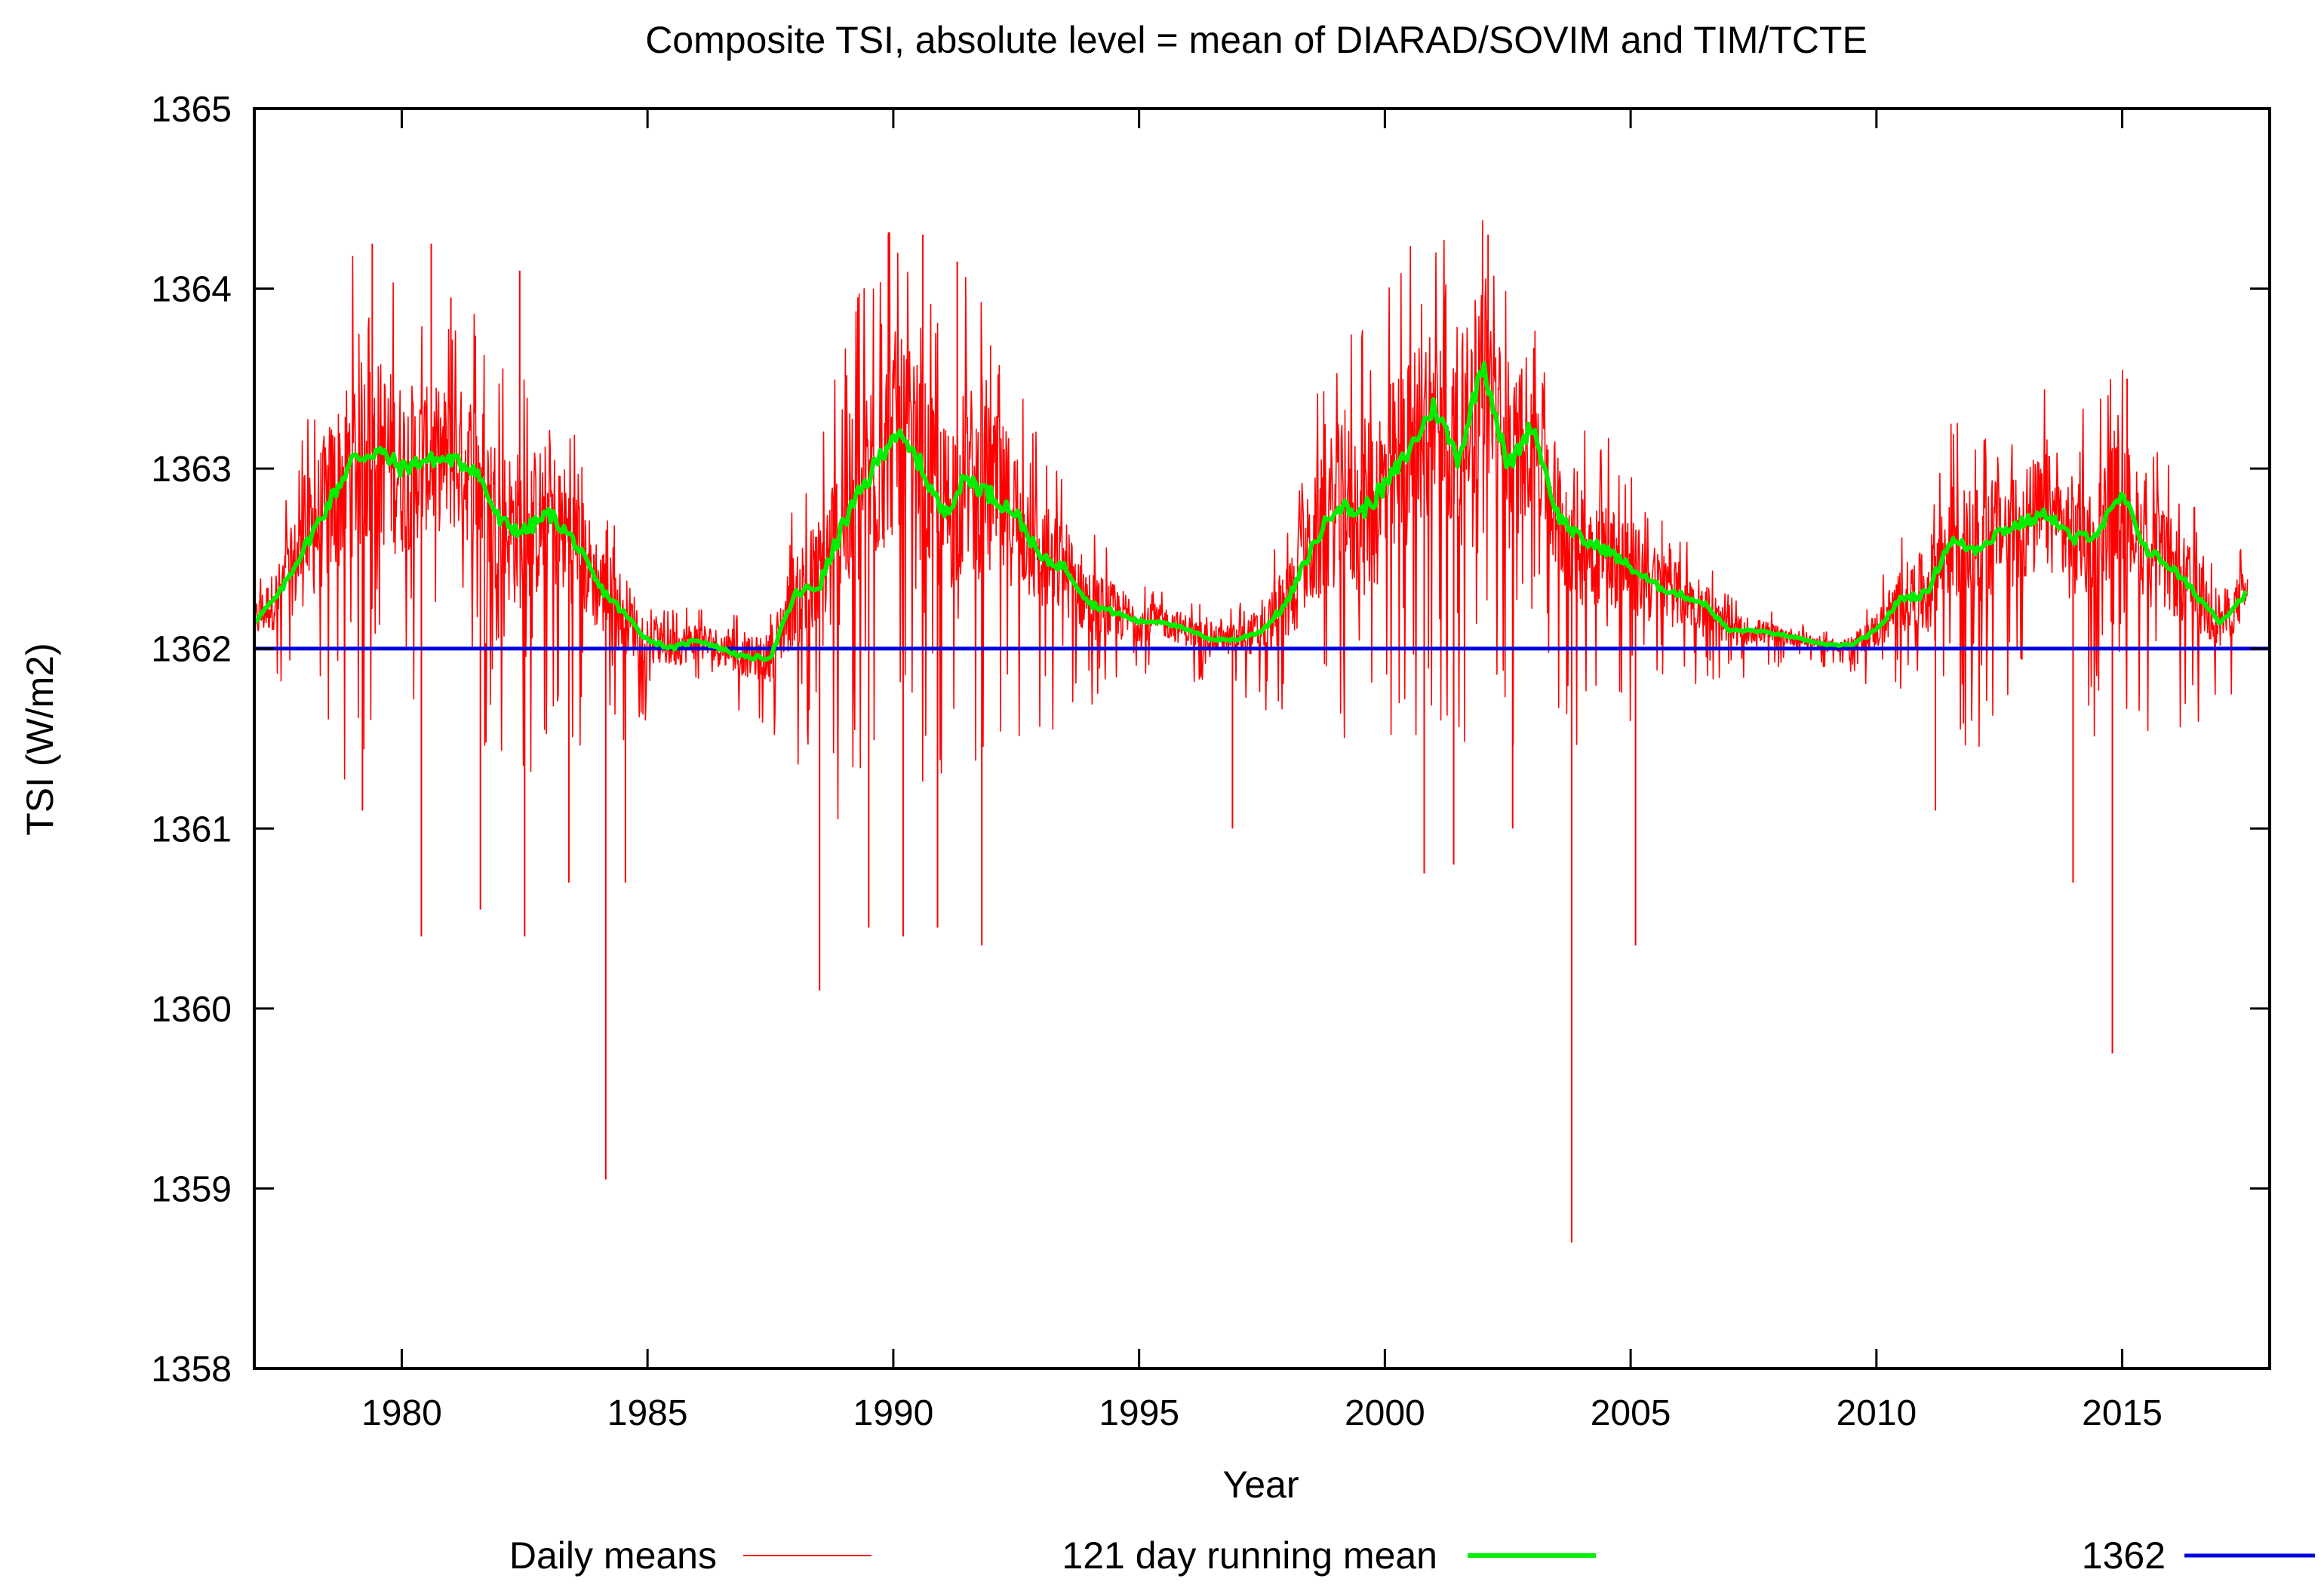 The image size is (2324, 1591). I want to click on x-tick-label: 1980, so click(401, 1413).